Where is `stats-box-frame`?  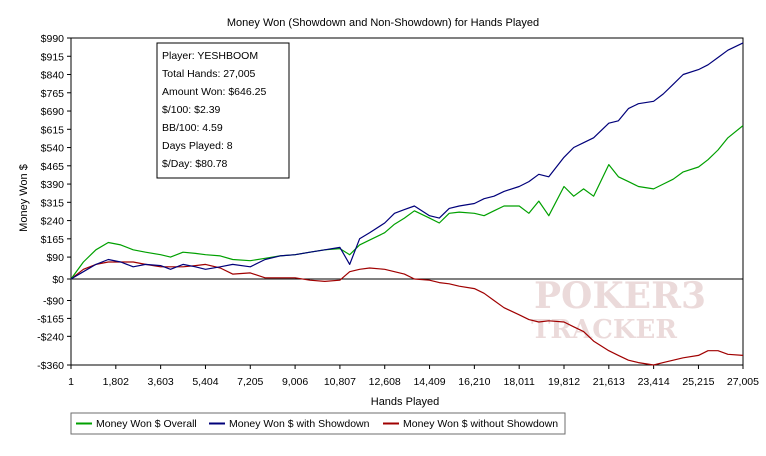
stats-box-frame is located at coordinates (223, 110).